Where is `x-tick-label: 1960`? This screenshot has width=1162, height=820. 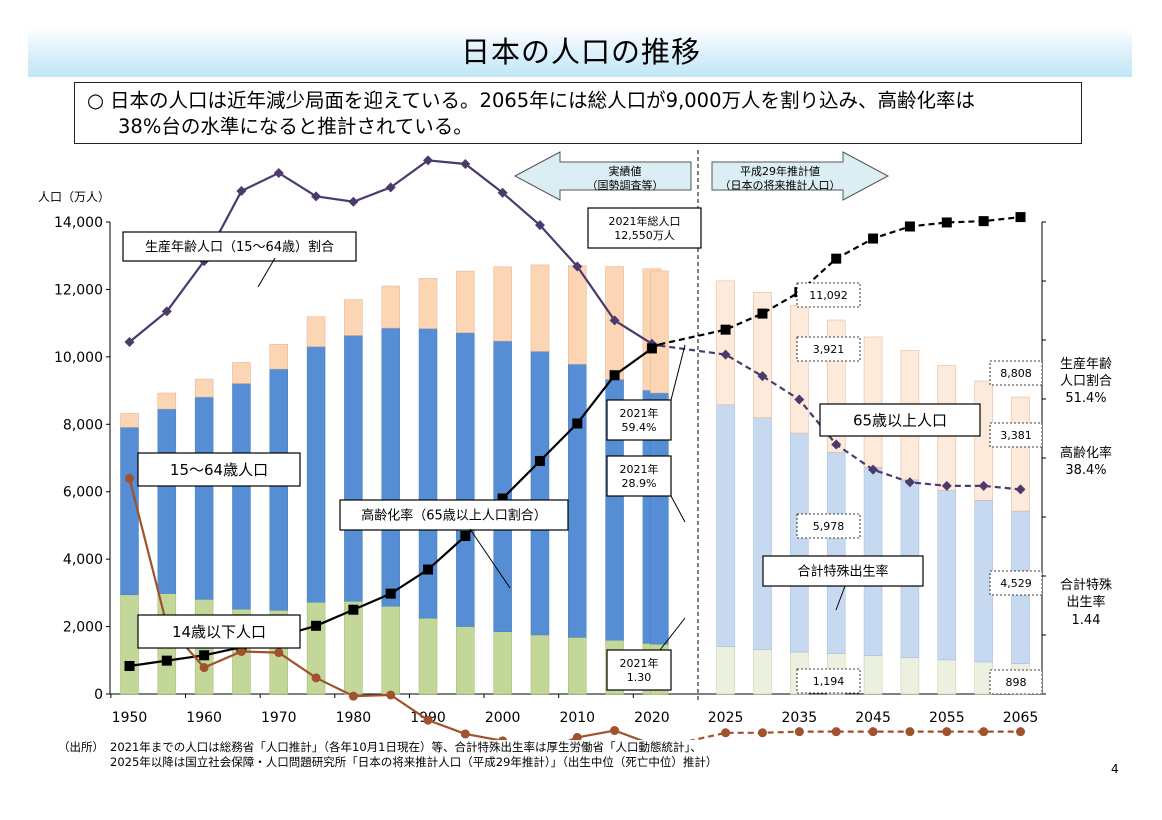 x-tick-label: 1960 is located at coordinates (204, 718).